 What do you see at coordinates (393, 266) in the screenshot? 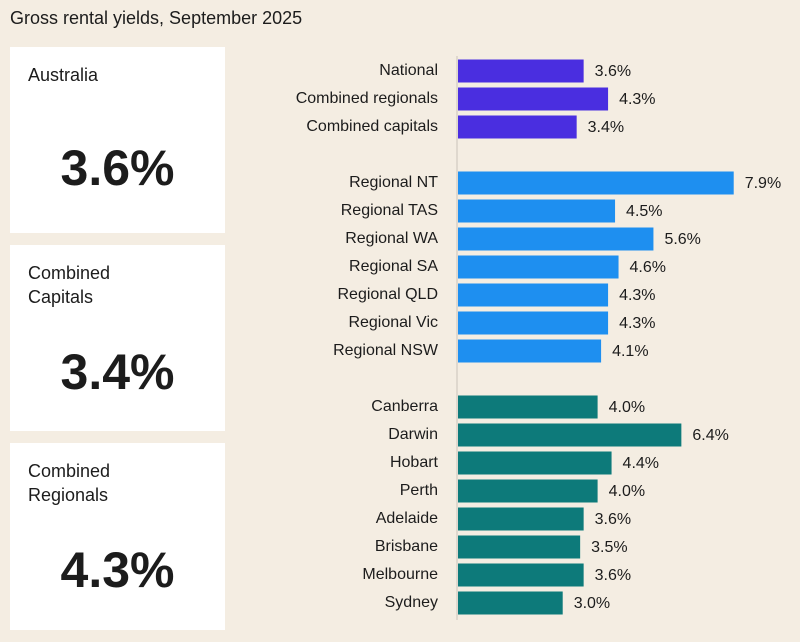
I see `category-label: Regional SA` at bounding box center [393, 266].